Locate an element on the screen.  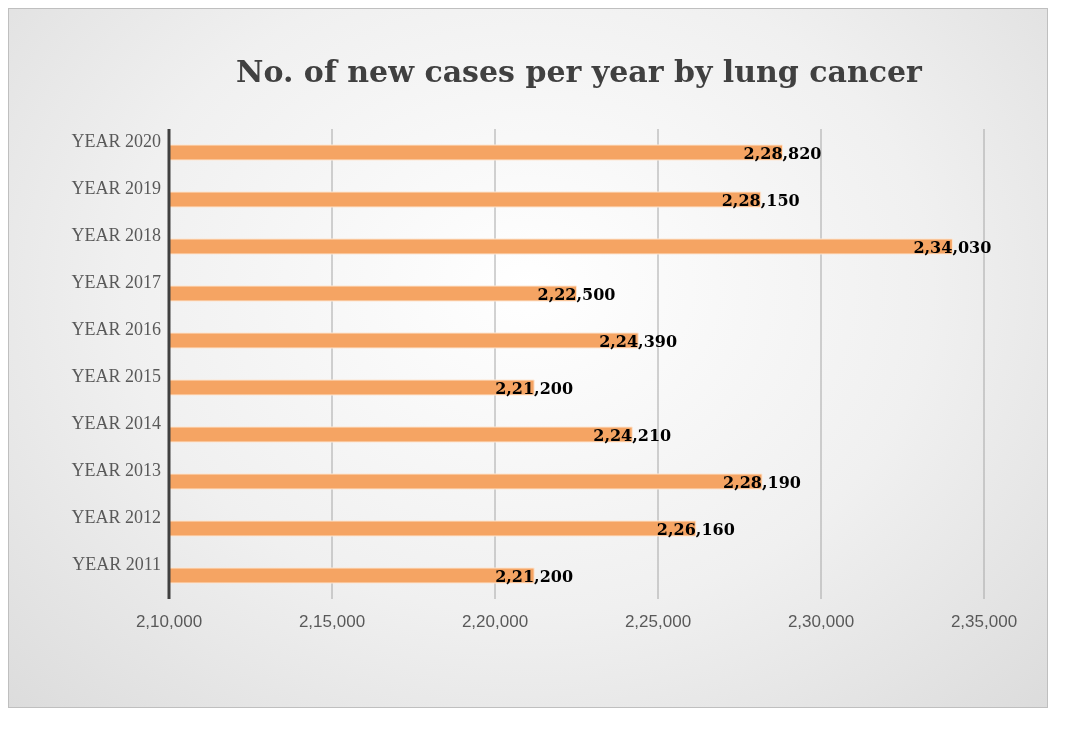
data-label: 2,26,160 is located at coordinates (695, 529).